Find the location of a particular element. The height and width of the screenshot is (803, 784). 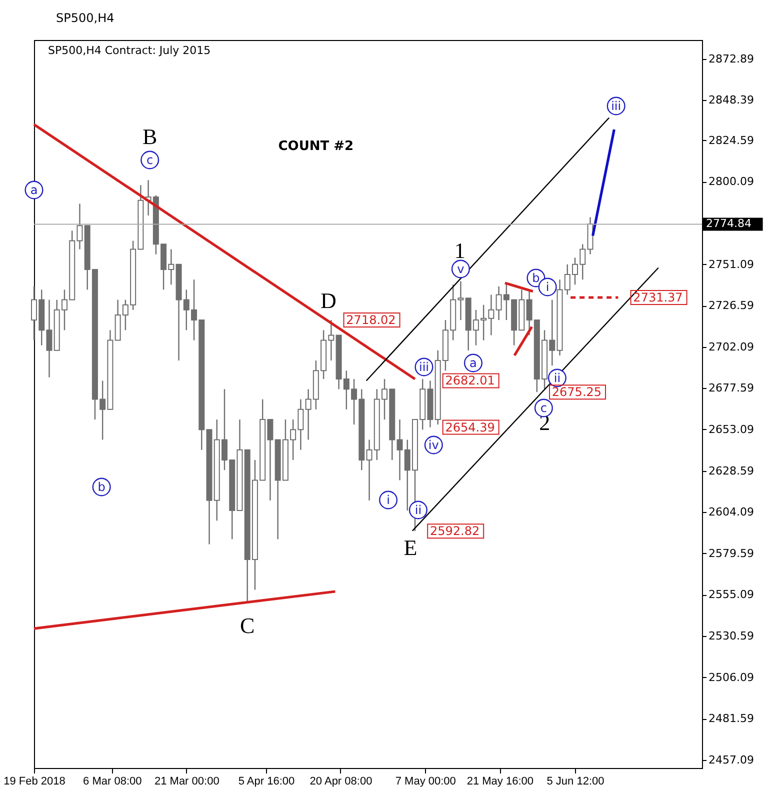

x-tick-label: 7 May 00:00 is located at coordinates (425, 782).